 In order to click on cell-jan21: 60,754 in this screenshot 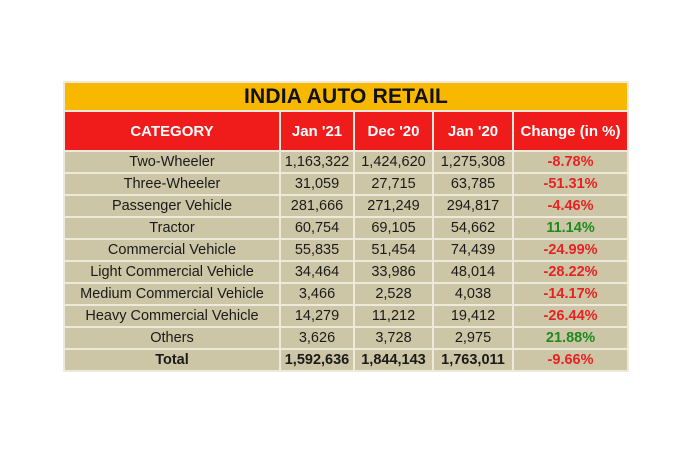, I will do `click(317, 228)`.